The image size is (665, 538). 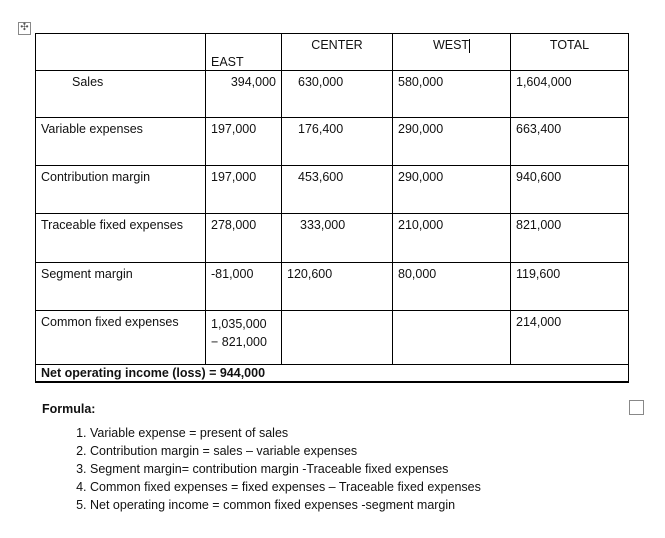 I want to click on cell-line: − 821,000, so click(x=239, y=342).